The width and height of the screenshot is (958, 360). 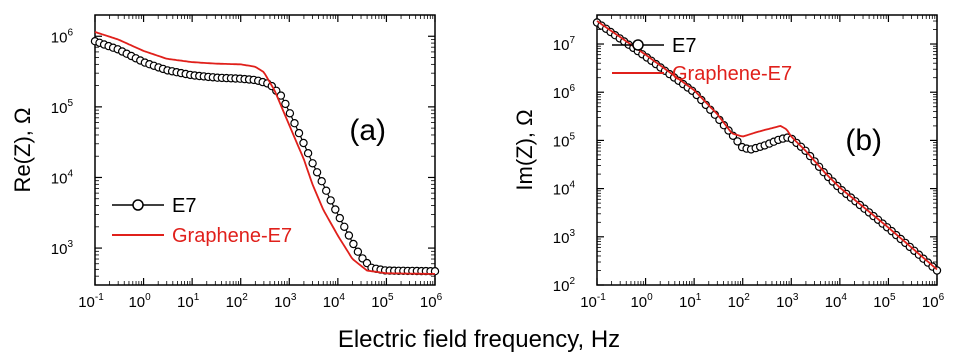 I want to click on panel-label: (b), so click(x=863, y=140).